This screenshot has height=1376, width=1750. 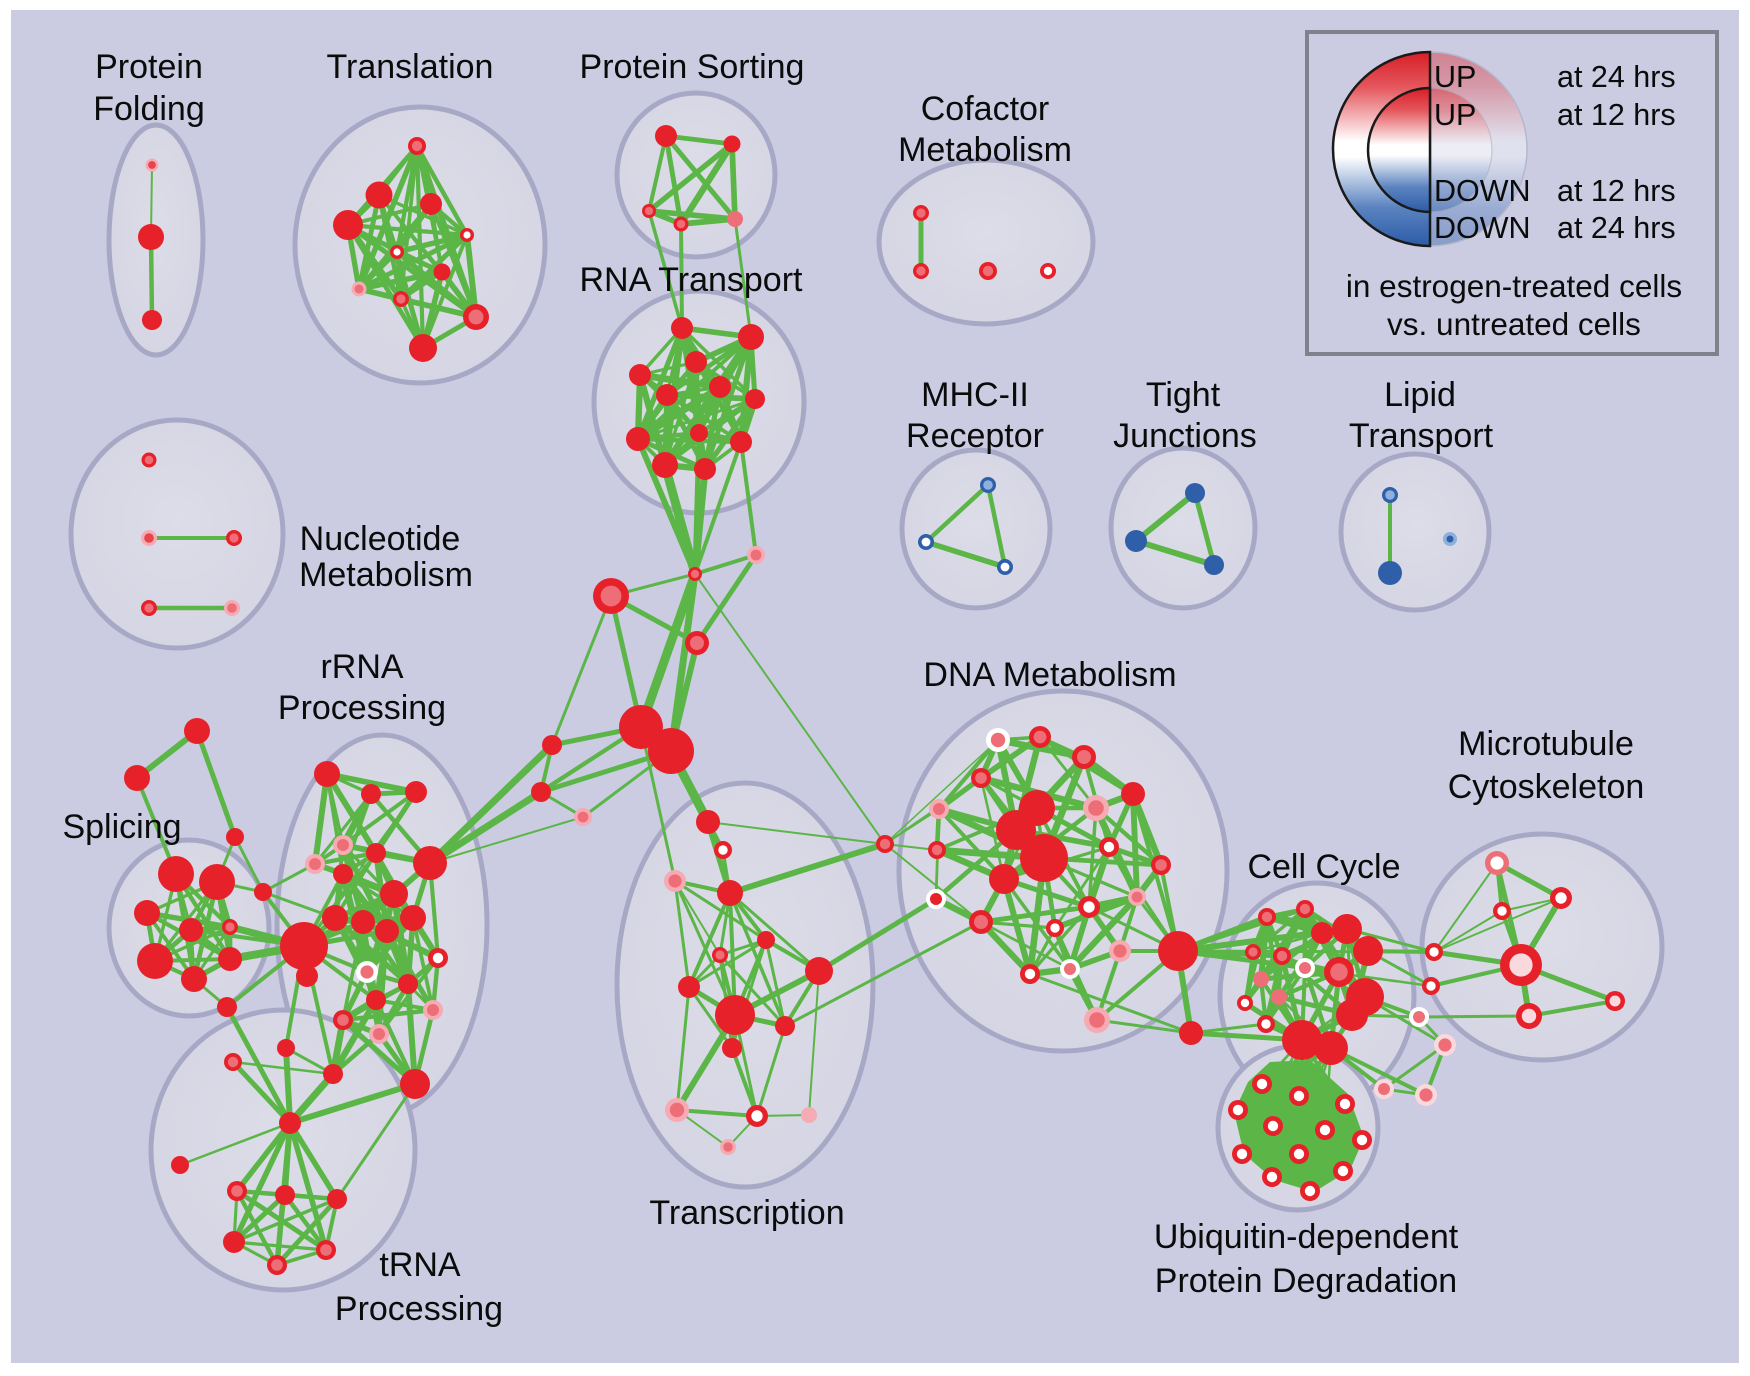 I want to click on svg-text: Folding, so click(x=149, y=109).